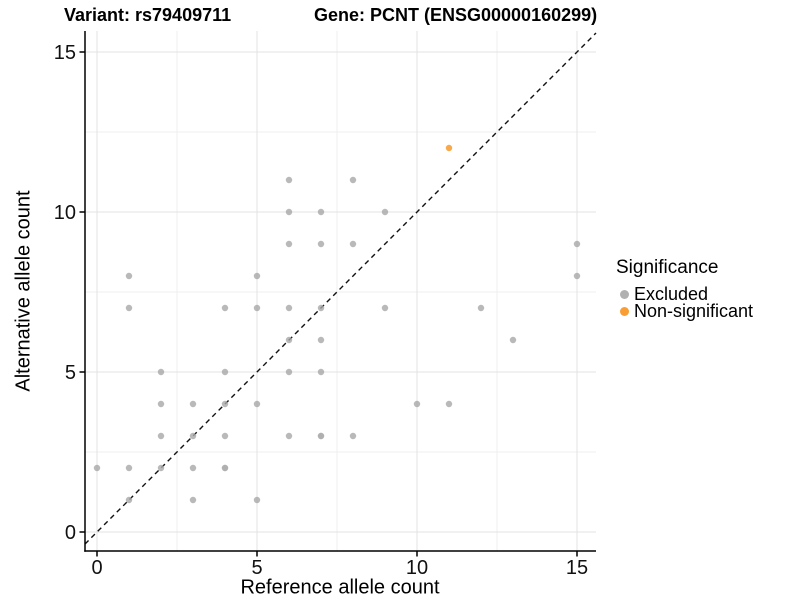  I want to click on legend-title: Significance, so click(667, 267).